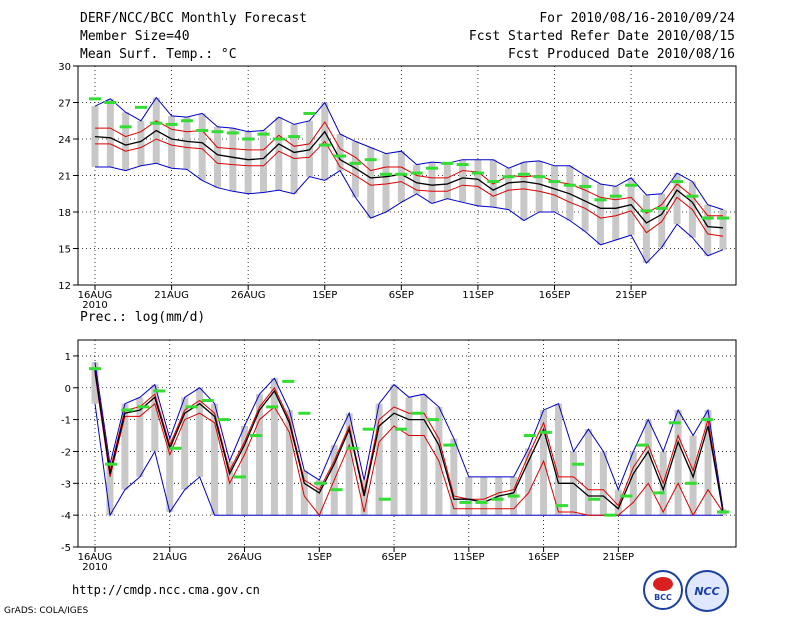 This screenshot has height=618, width=800. Describe the element at coordinates (66, 548) in the screenshot. I see `p2-ytick-label: -5` at that location.